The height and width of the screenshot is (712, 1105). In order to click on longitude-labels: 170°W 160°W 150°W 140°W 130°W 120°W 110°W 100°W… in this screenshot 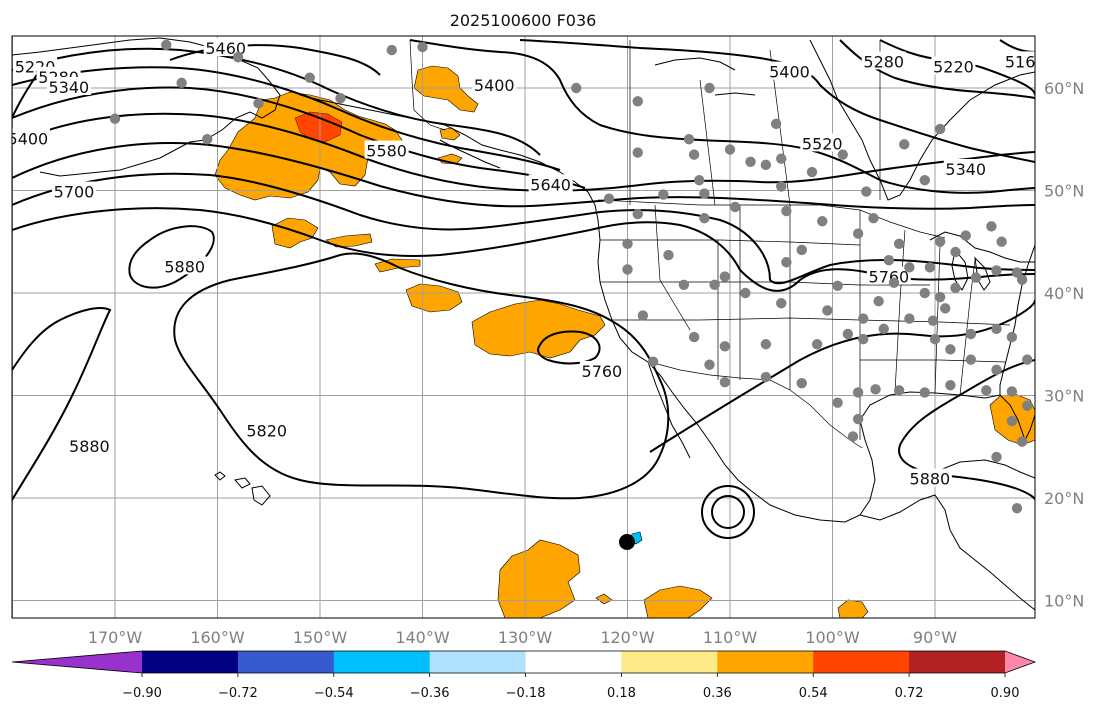, I will do `click(522, 637)`.